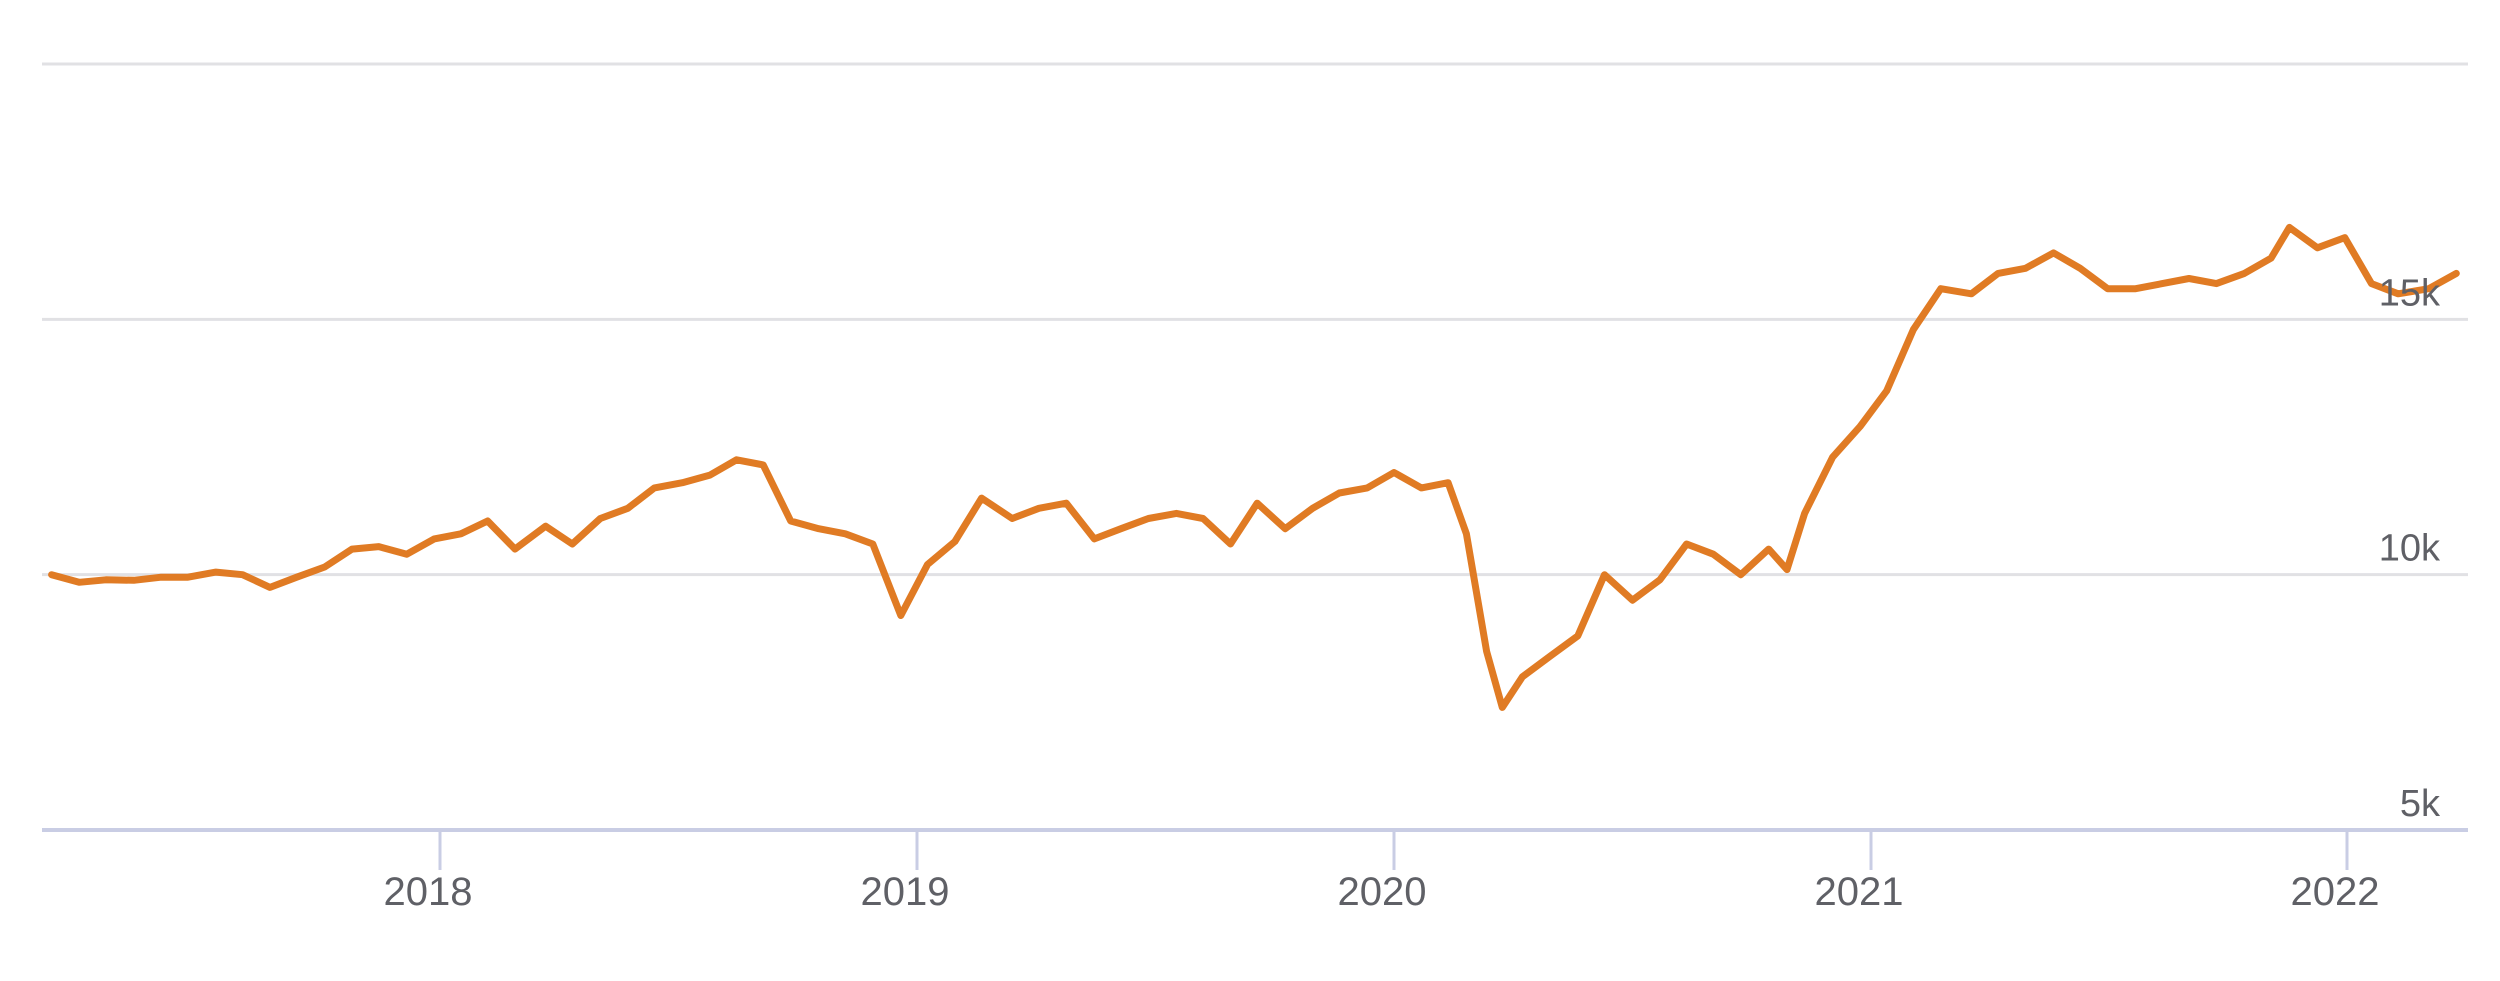 The image size is (2500, 981). I want to click on x-tick-label-2022: 2022, so click(2335, 892).